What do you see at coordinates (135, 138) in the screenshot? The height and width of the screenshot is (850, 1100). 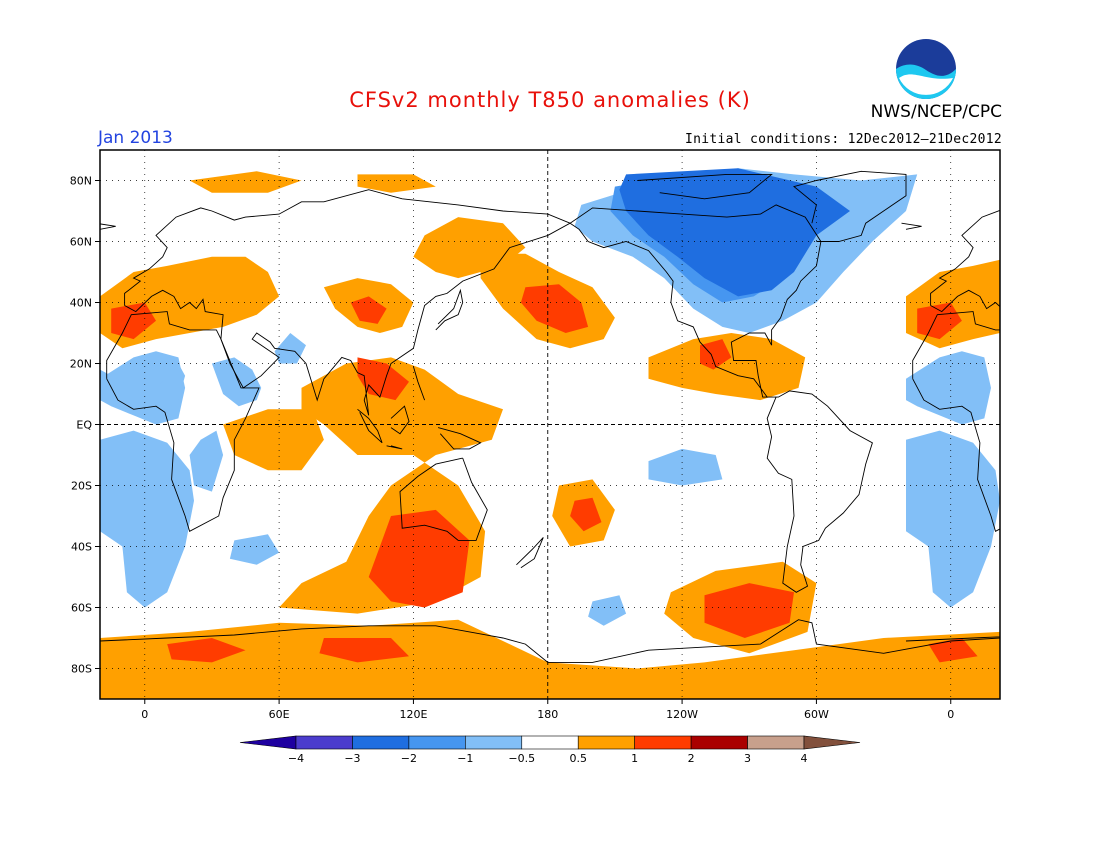 I see `forecast-month: Jan 2013` at bounding box center [135, 138].